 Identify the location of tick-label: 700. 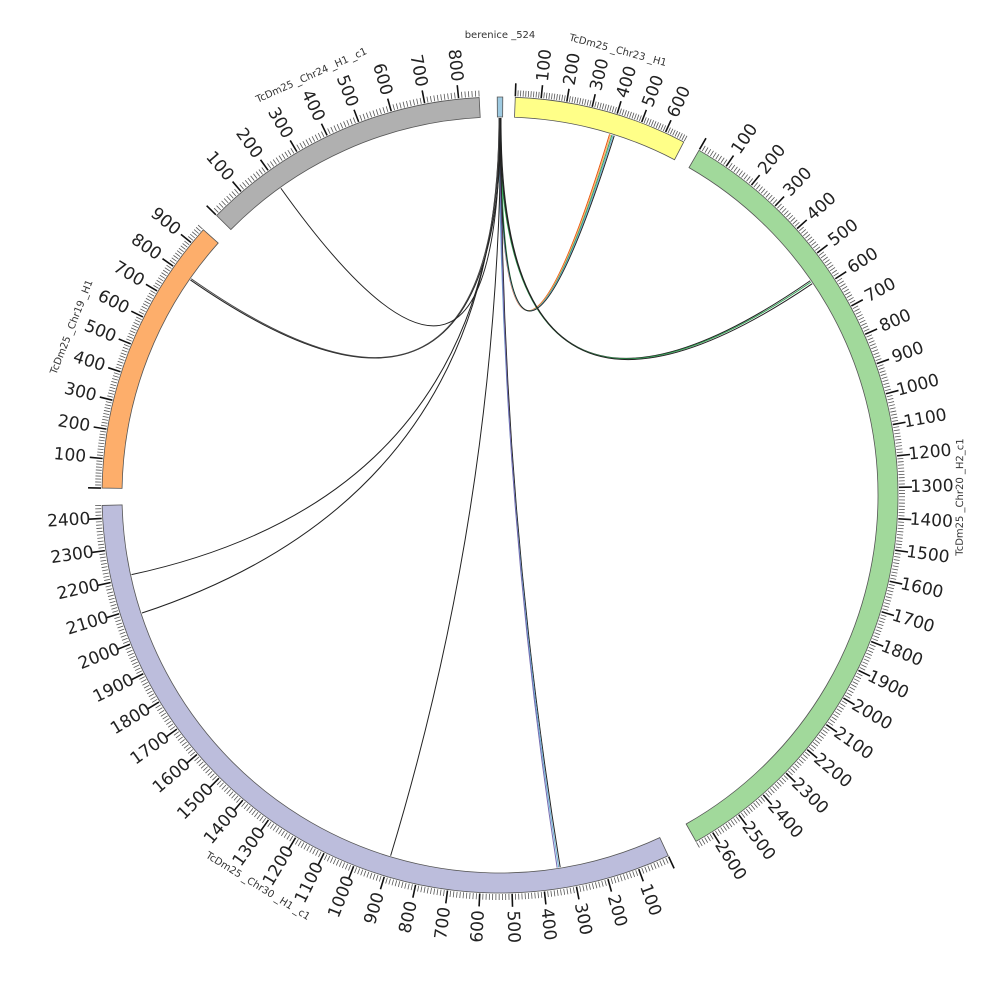
(419, 71).